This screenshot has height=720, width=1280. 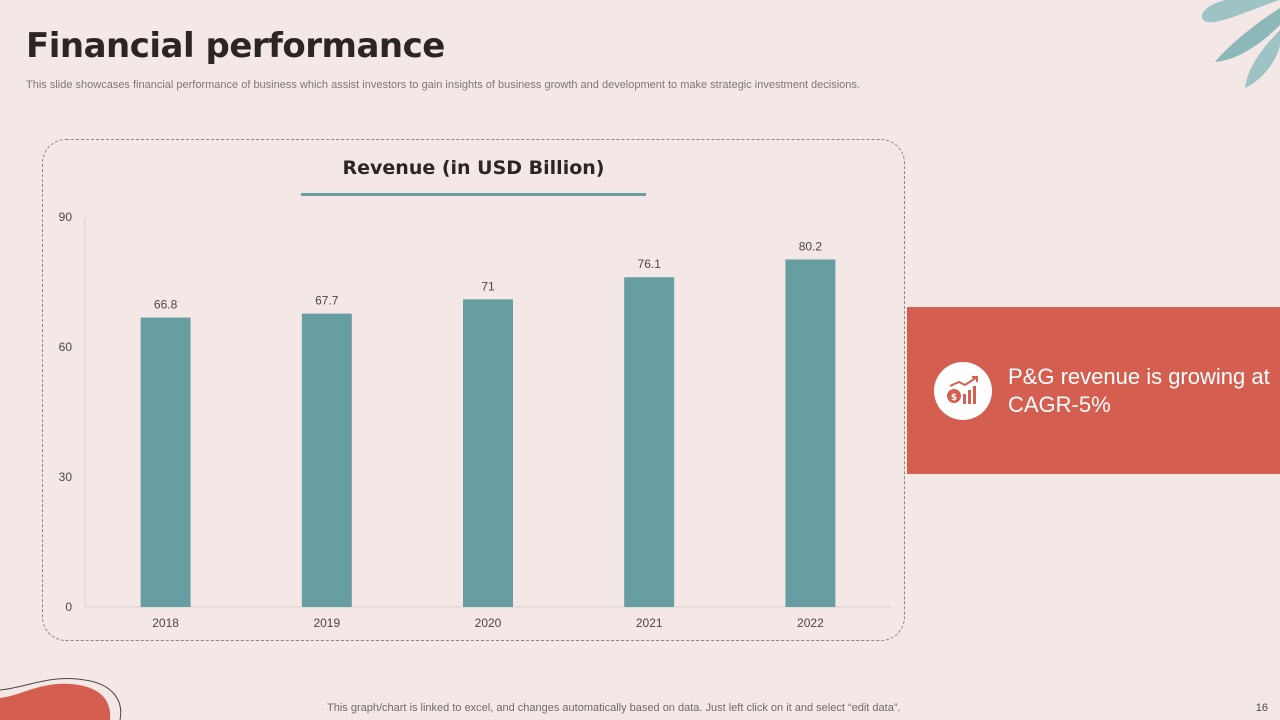 I want to click on x-tick-label-2022: 2022, so click(x=810, y=623).